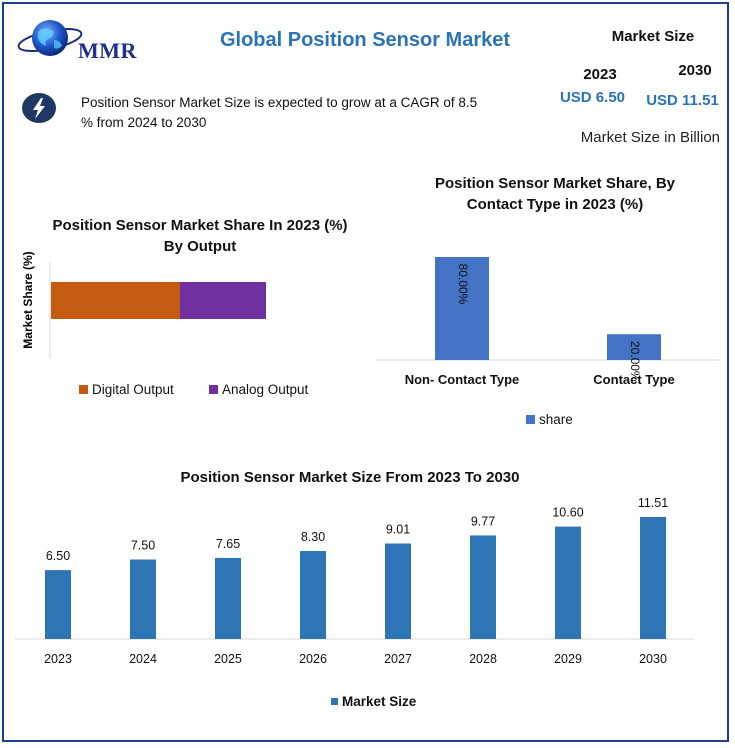  Describe the element at coordinates (143, 599) in the screenshot. I see `bar-2024` at that location.